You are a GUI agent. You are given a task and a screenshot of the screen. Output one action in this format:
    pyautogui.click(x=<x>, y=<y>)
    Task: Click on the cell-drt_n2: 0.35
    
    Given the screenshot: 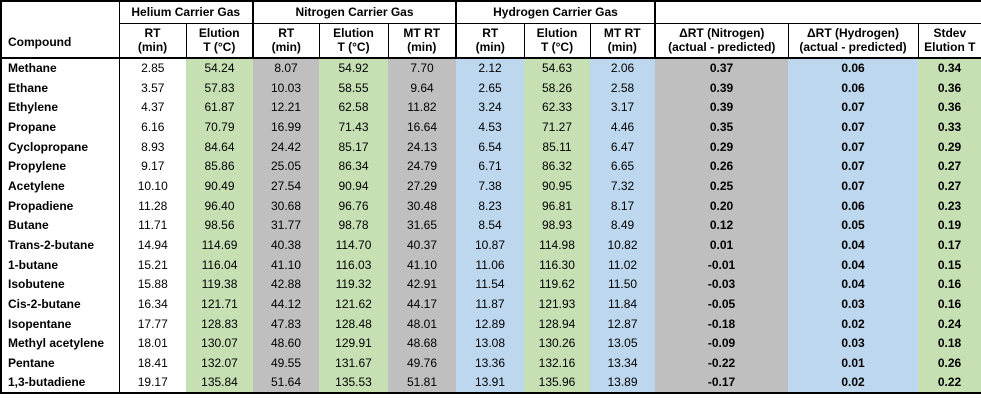 What is the action you would take?
    pyautogui.click(x=722, y=127)
    